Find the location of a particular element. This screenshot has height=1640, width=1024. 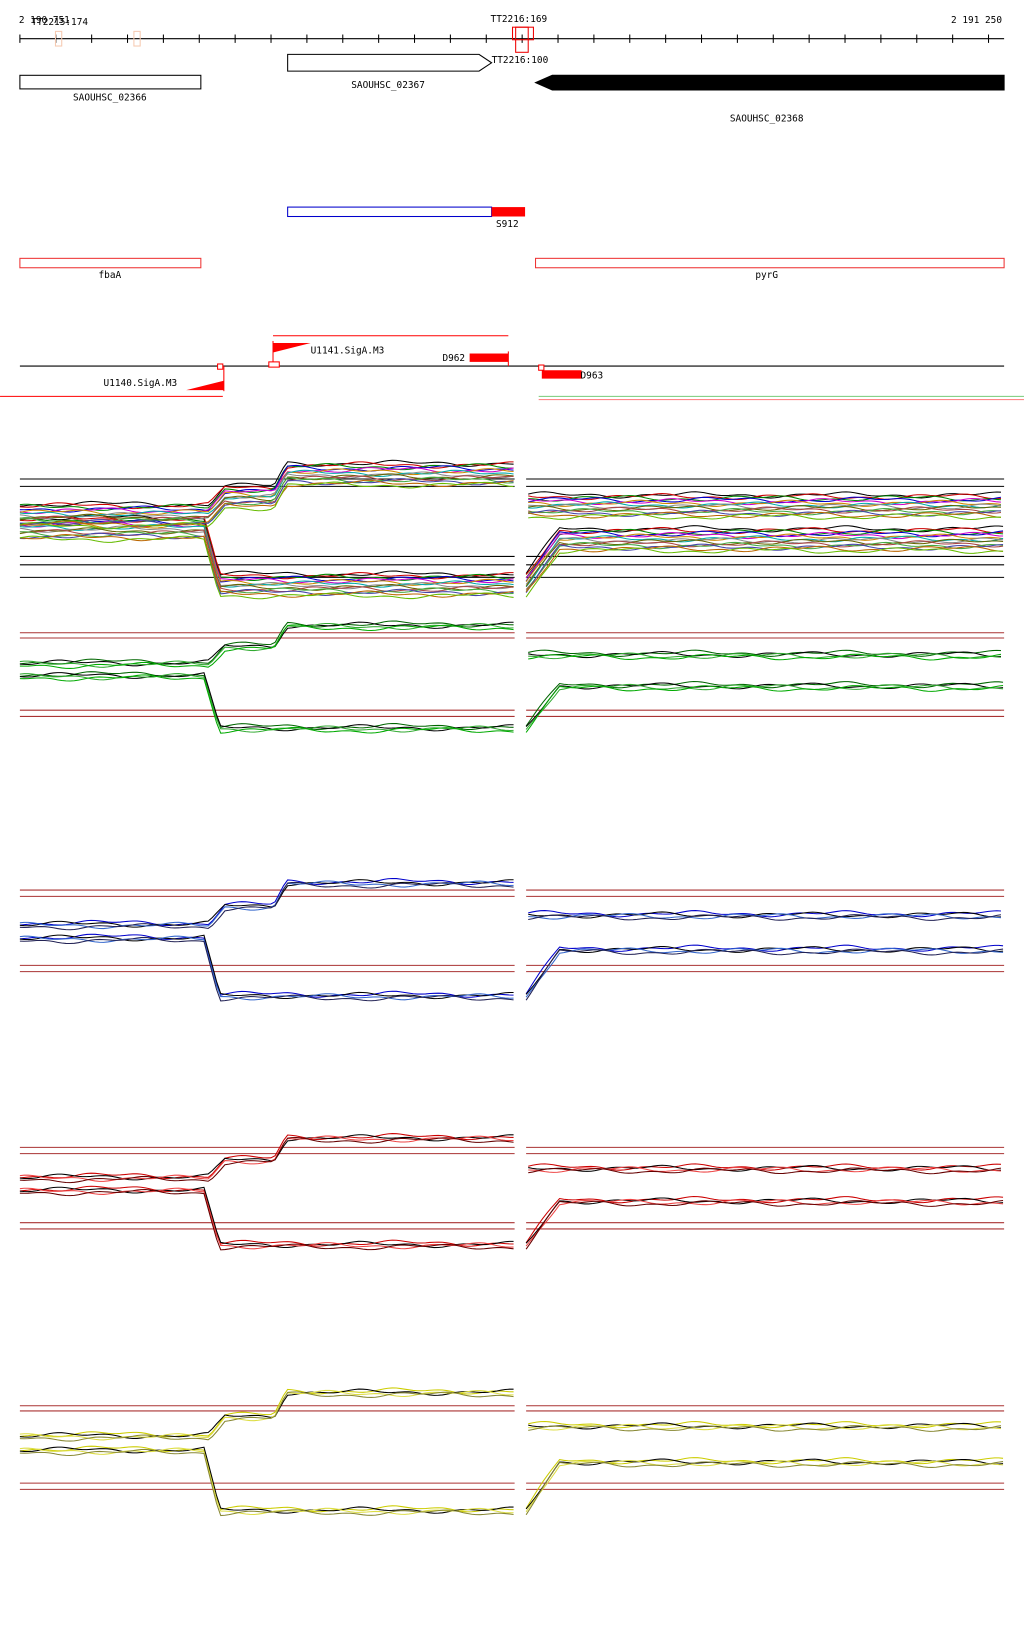

marker-label: TT2215:174 is located at coordinates (59, 22).